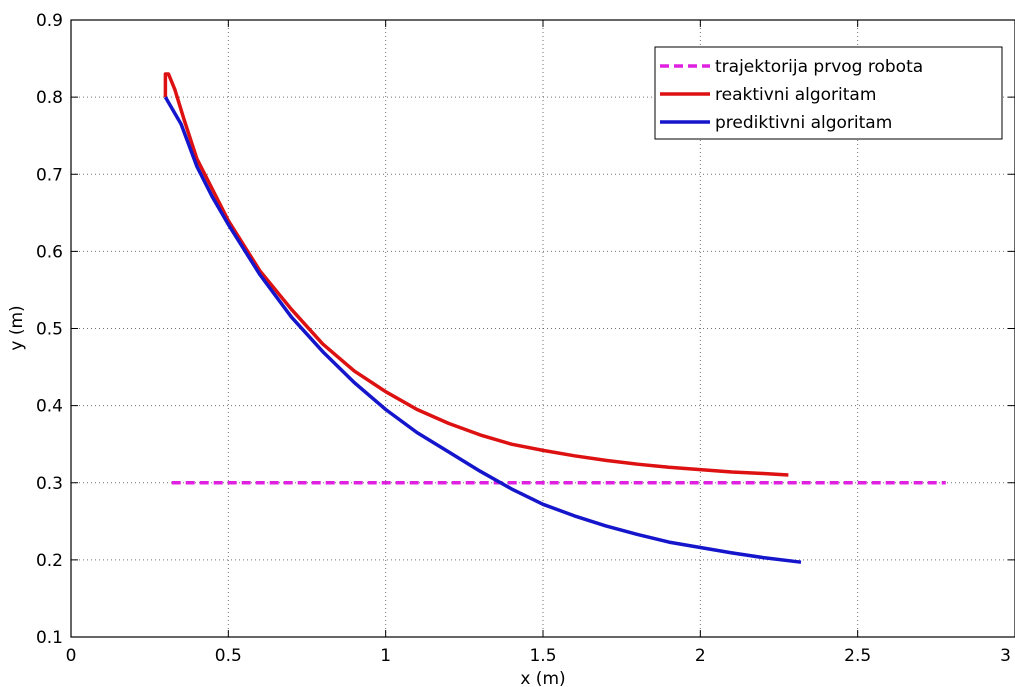 The height and width of the screenshot is (687, 1015). Describe the element at coordinates (1005, 656) in the screenshot. I see `x-tick-label: 3` at that location.